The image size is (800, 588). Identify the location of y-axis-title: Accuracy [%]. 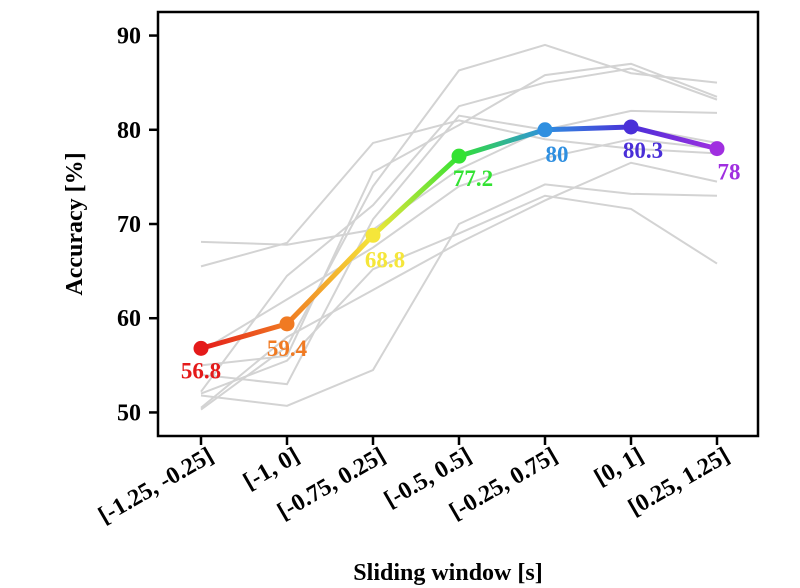
(75, 223).